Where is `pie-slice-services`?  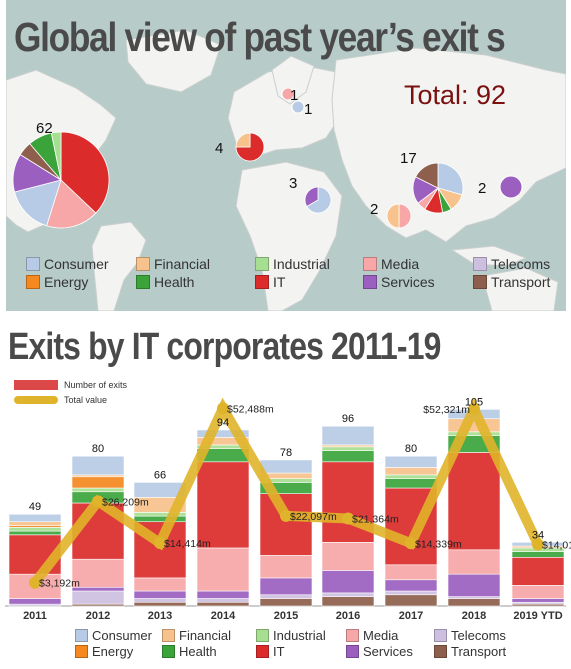
pie-slice-services is located at coordinates (511, 187).